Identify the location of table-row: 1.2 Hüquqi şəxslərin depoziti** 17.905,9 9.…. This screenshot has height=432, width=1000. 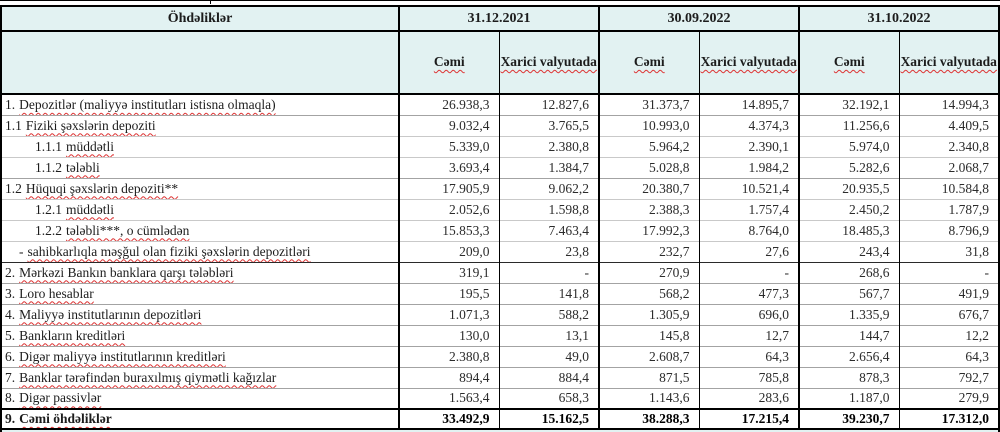
(500, 188).